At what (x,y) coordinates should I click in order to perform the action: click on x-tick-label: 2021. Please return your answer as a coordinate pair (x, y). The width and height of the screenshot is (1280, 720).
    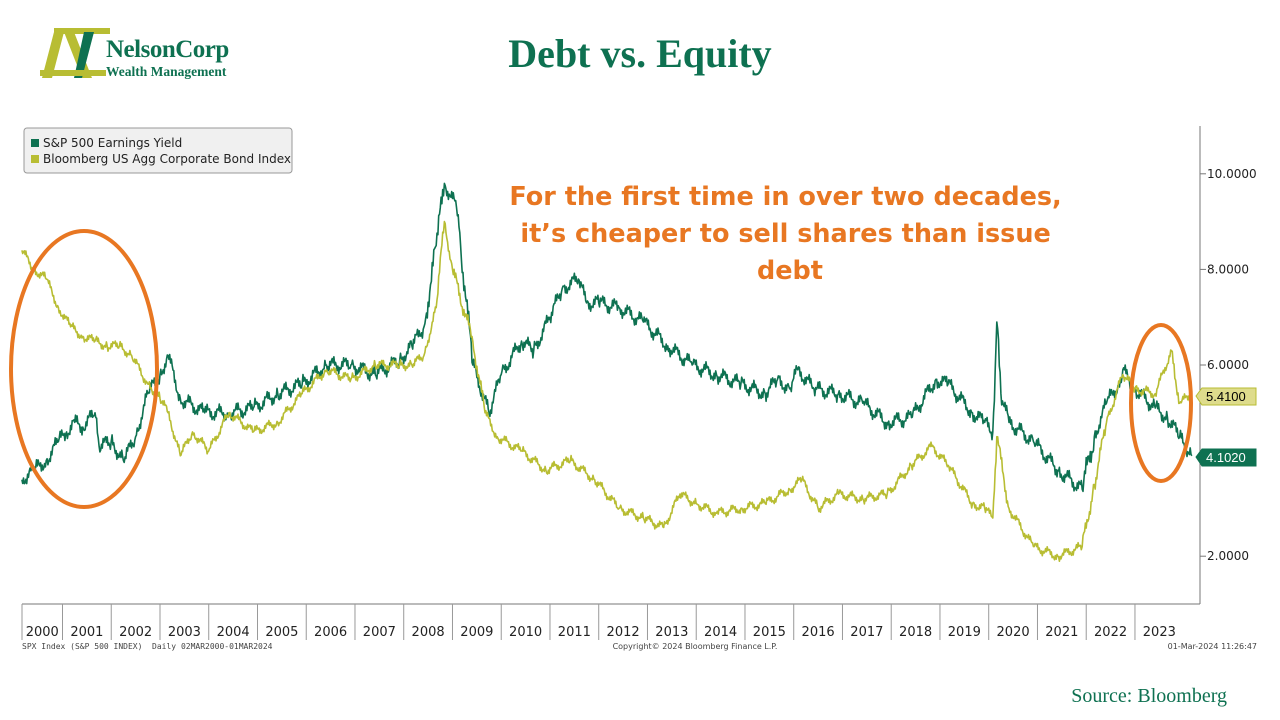
    Looking at the image, I should click on (1061, 632).